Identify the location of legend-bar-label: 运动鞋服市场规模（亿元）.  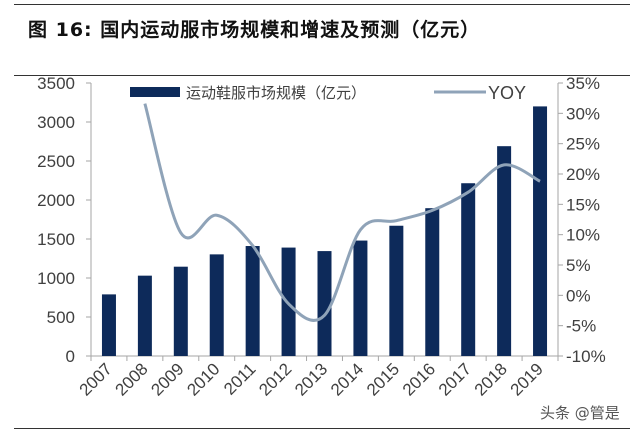
(276, 93).